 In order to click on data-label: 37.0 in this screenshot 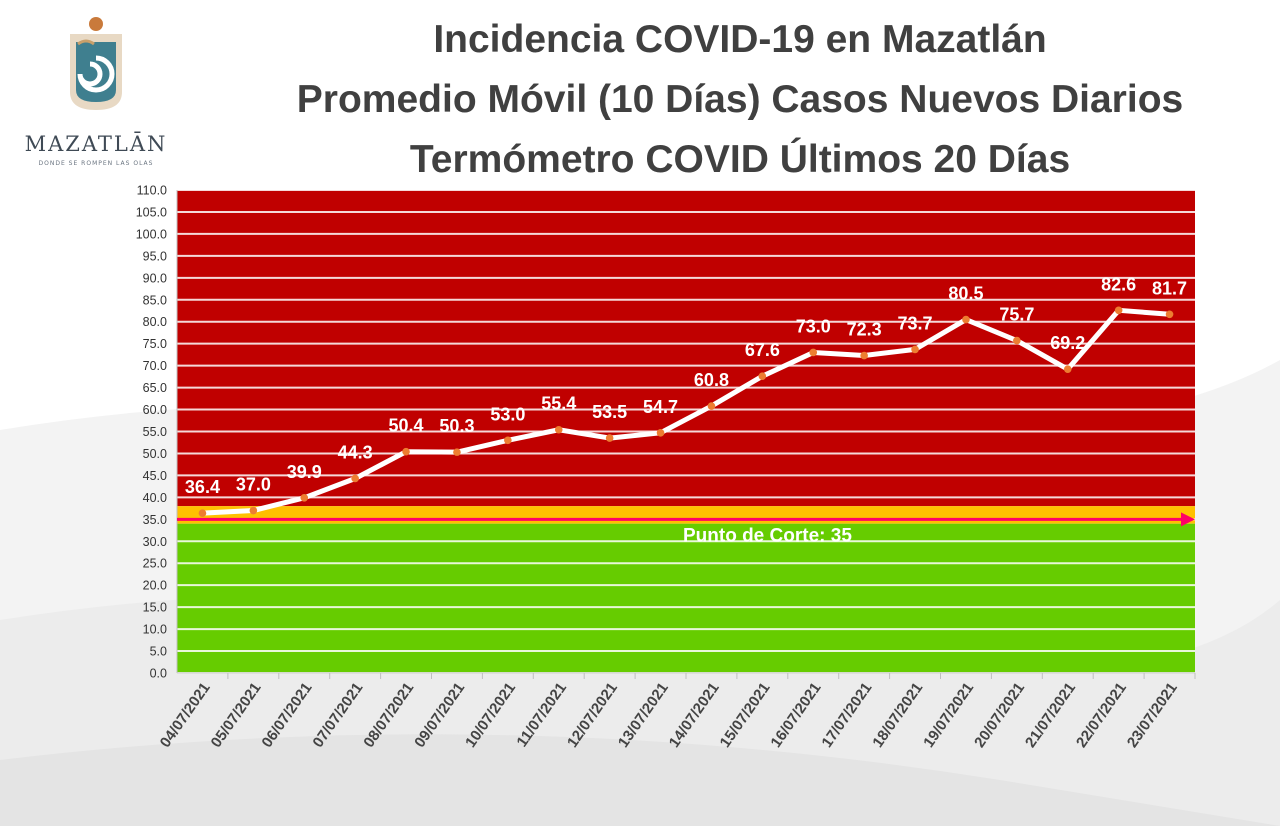, I will do `click(253, 485)`.